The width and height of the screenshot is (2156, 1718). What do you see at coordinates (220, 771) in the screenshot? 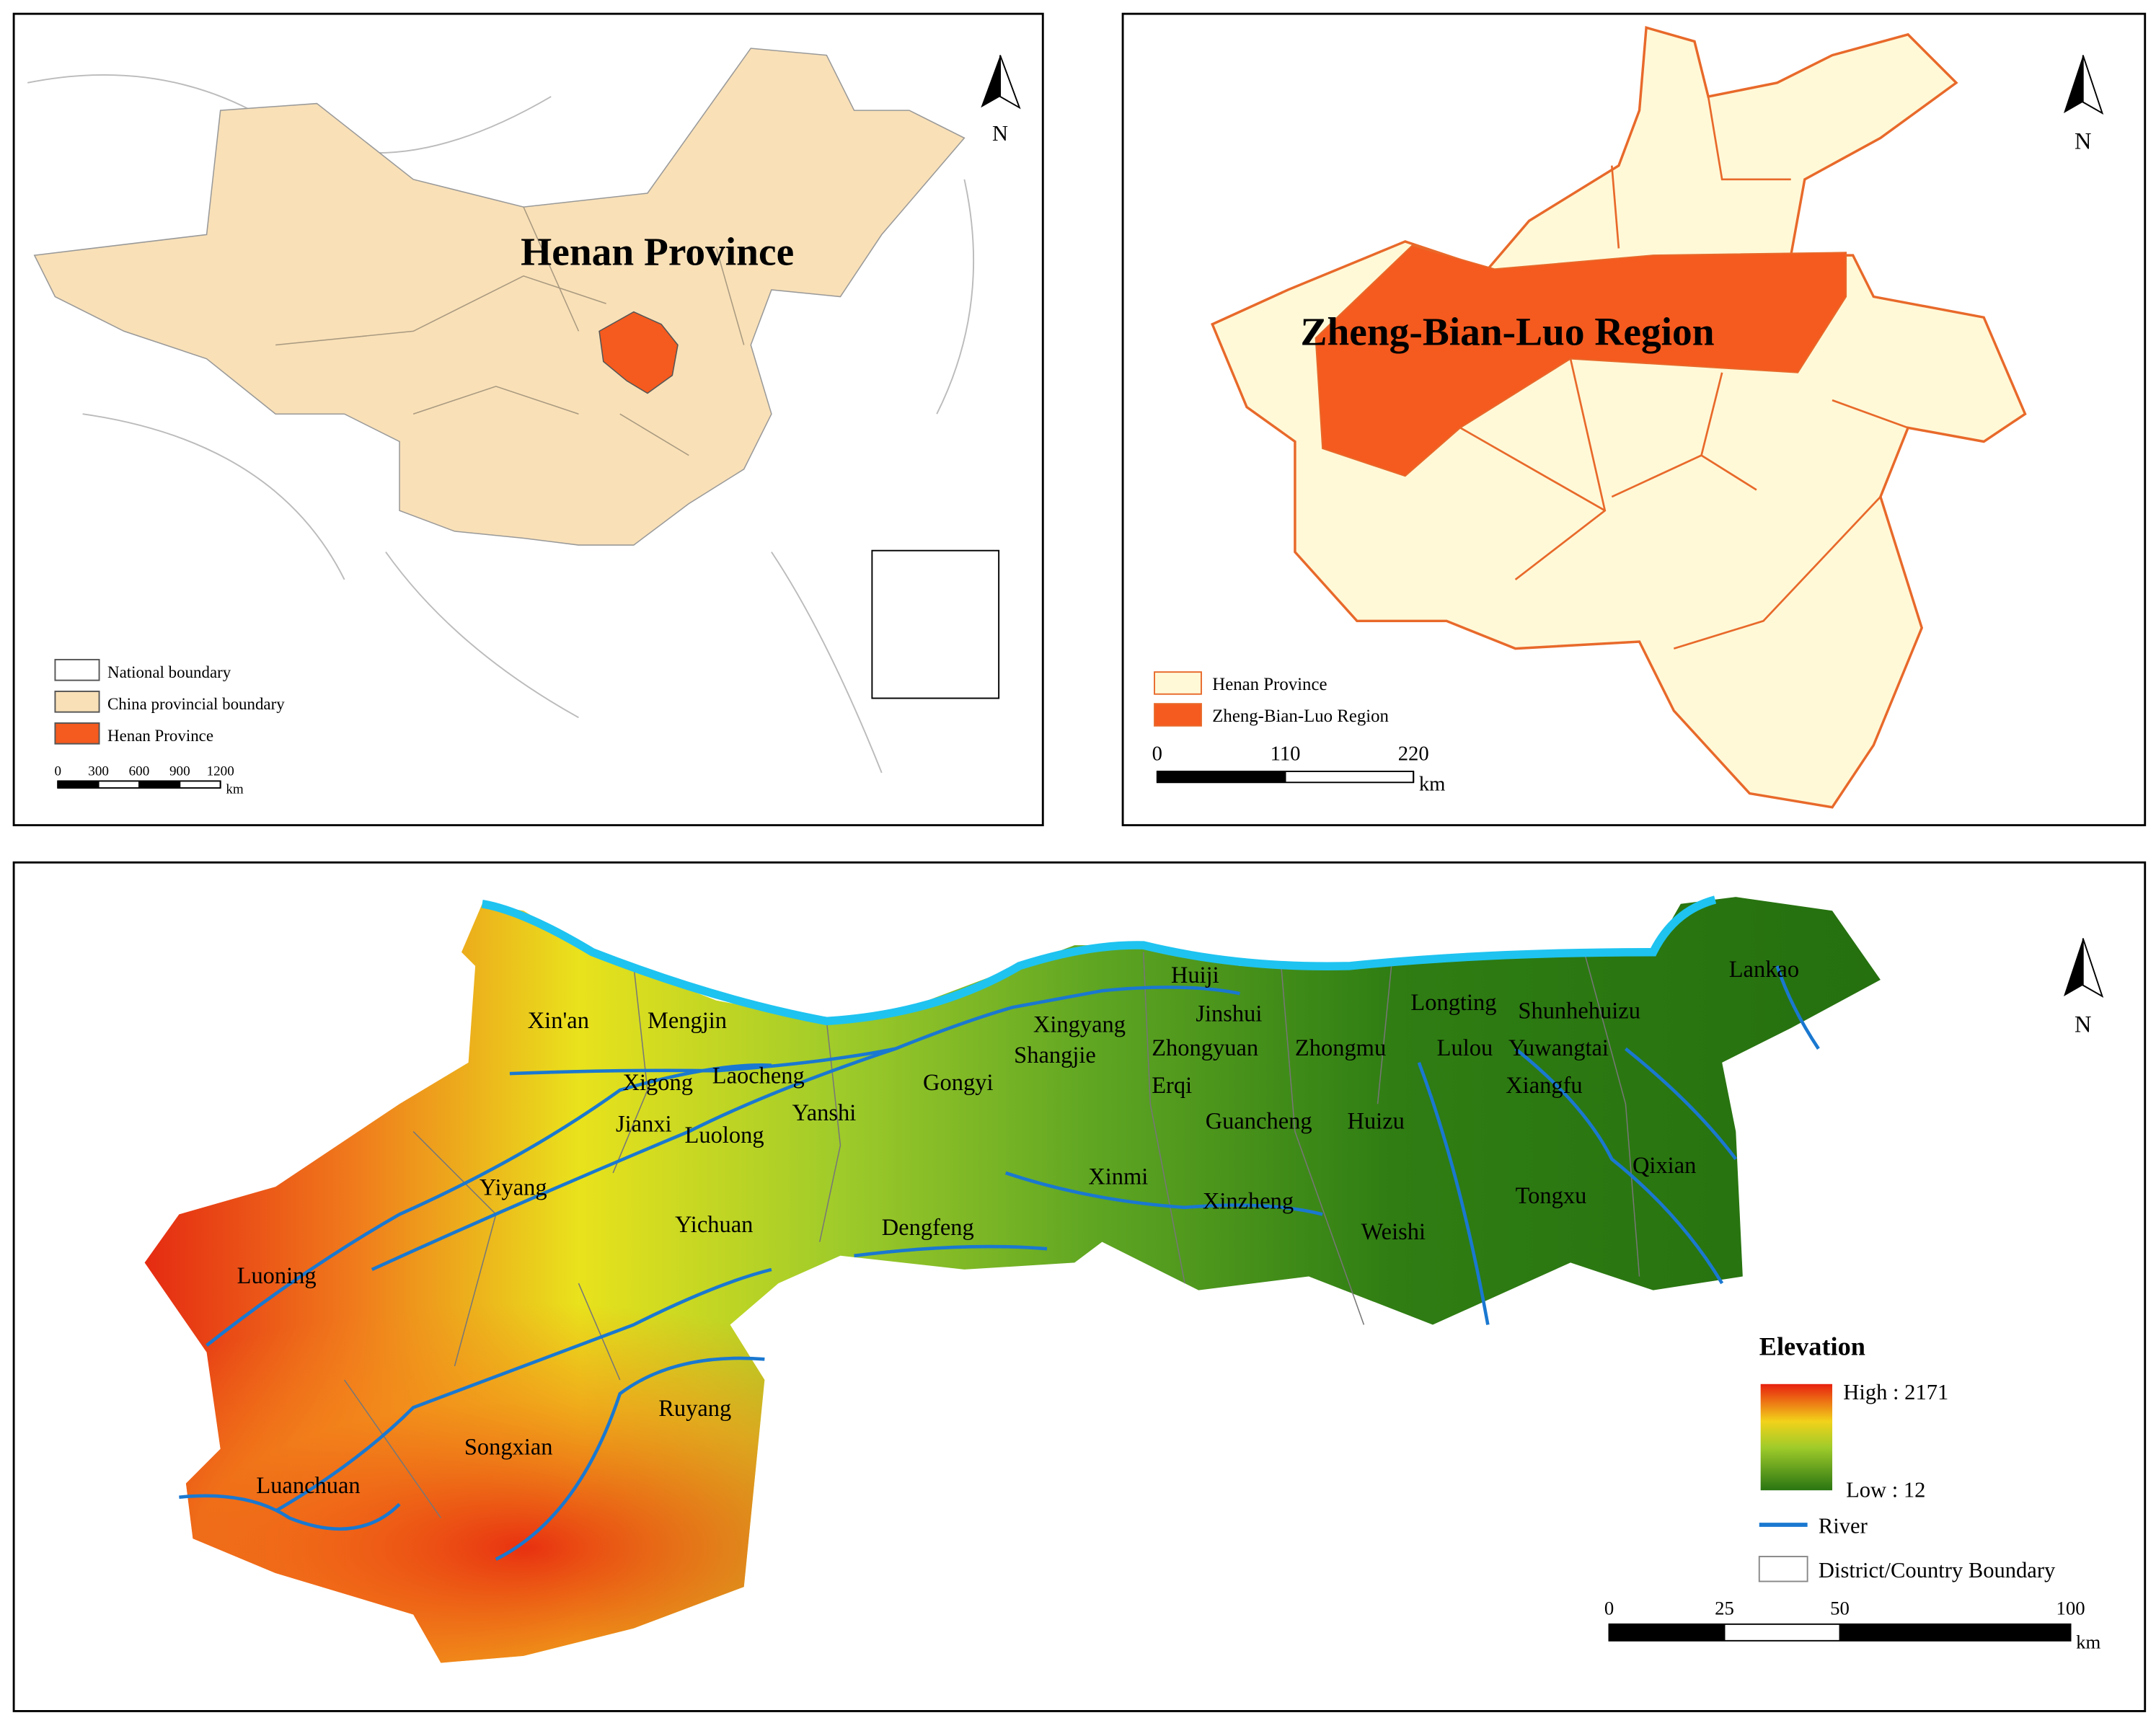
I see `scale-label: 1200` at bounding box center [220, 771].